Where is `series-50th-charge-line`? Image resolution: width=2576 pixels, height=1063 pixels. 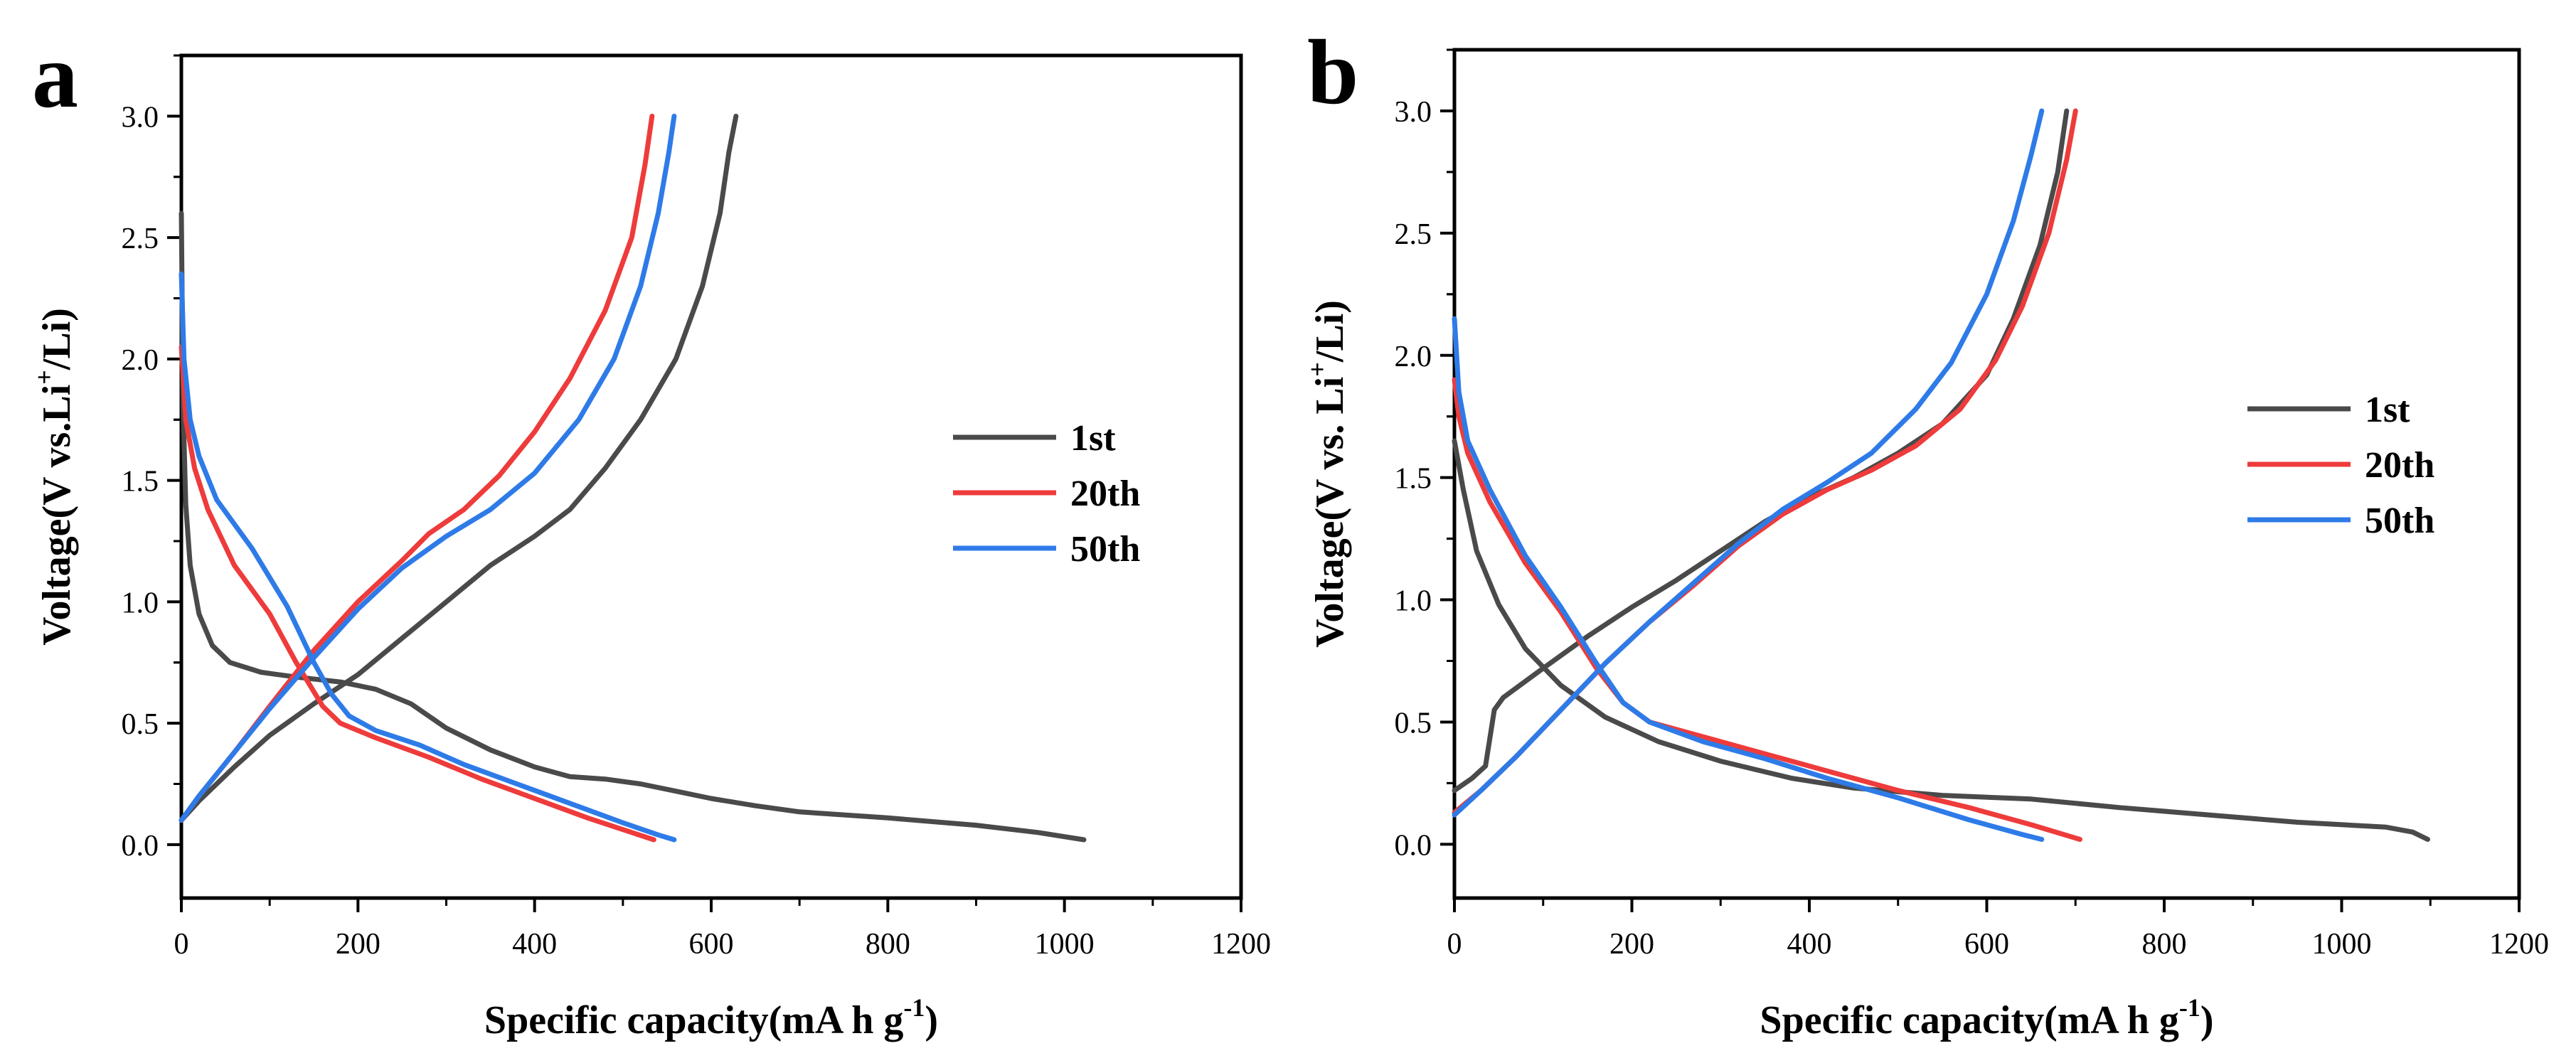
series-50th-charge-line is located at coordinates (428, 468).